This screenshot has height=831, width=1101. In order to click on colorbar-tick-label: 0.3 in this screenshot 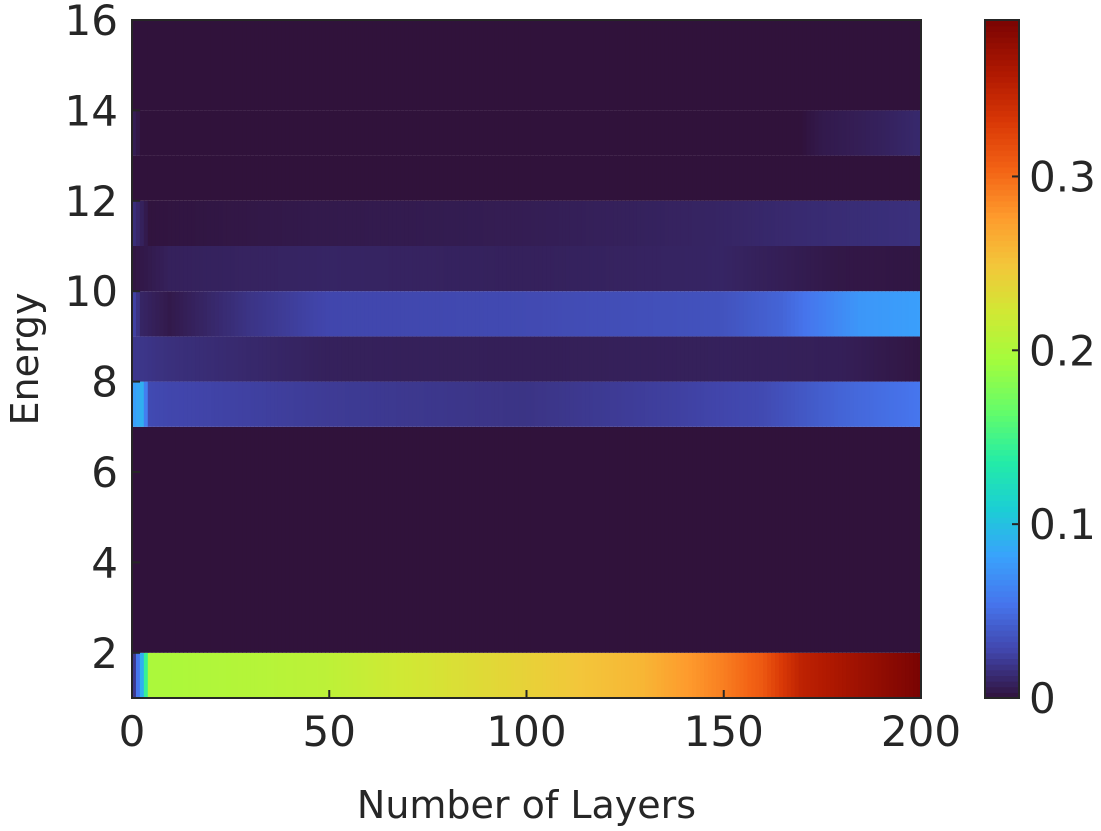, I will do `click(1062, 176)`.